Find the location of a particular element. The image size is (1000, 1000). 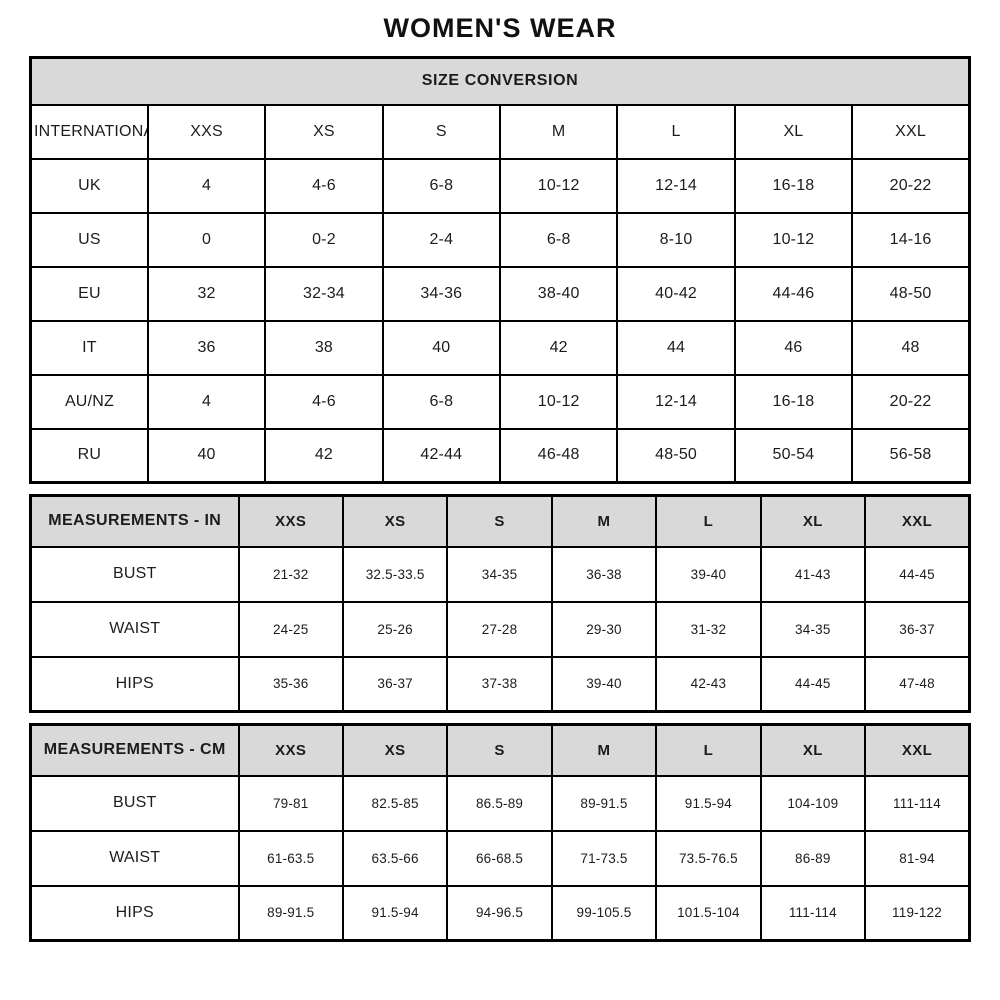

size-conversion-header-row: SIZE CONVERSION is located at coordinates (500, 81).